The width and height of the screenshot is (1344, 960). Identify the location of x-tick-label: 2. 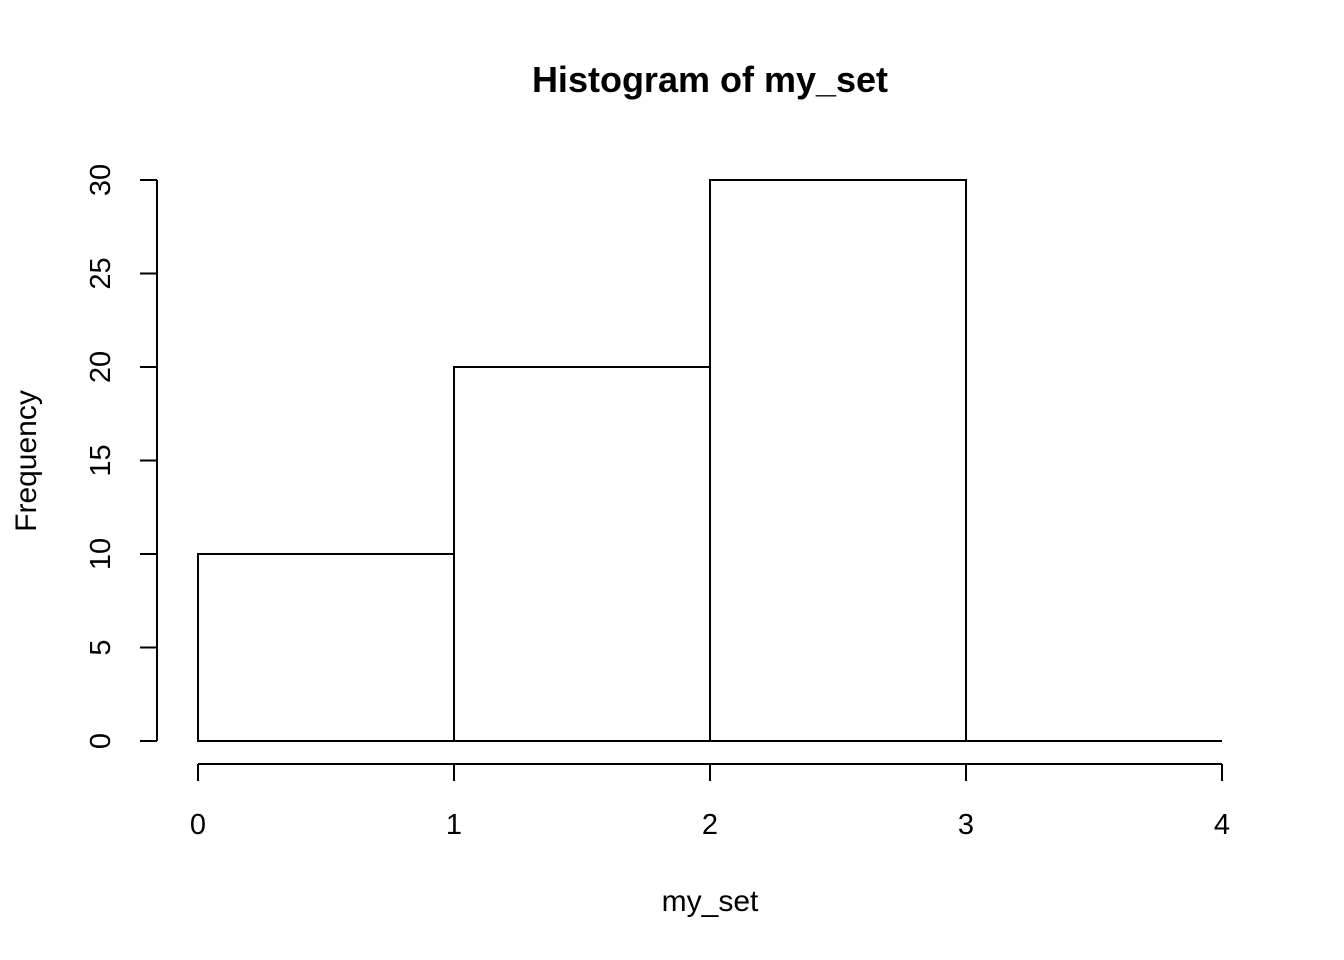
(710, 825).